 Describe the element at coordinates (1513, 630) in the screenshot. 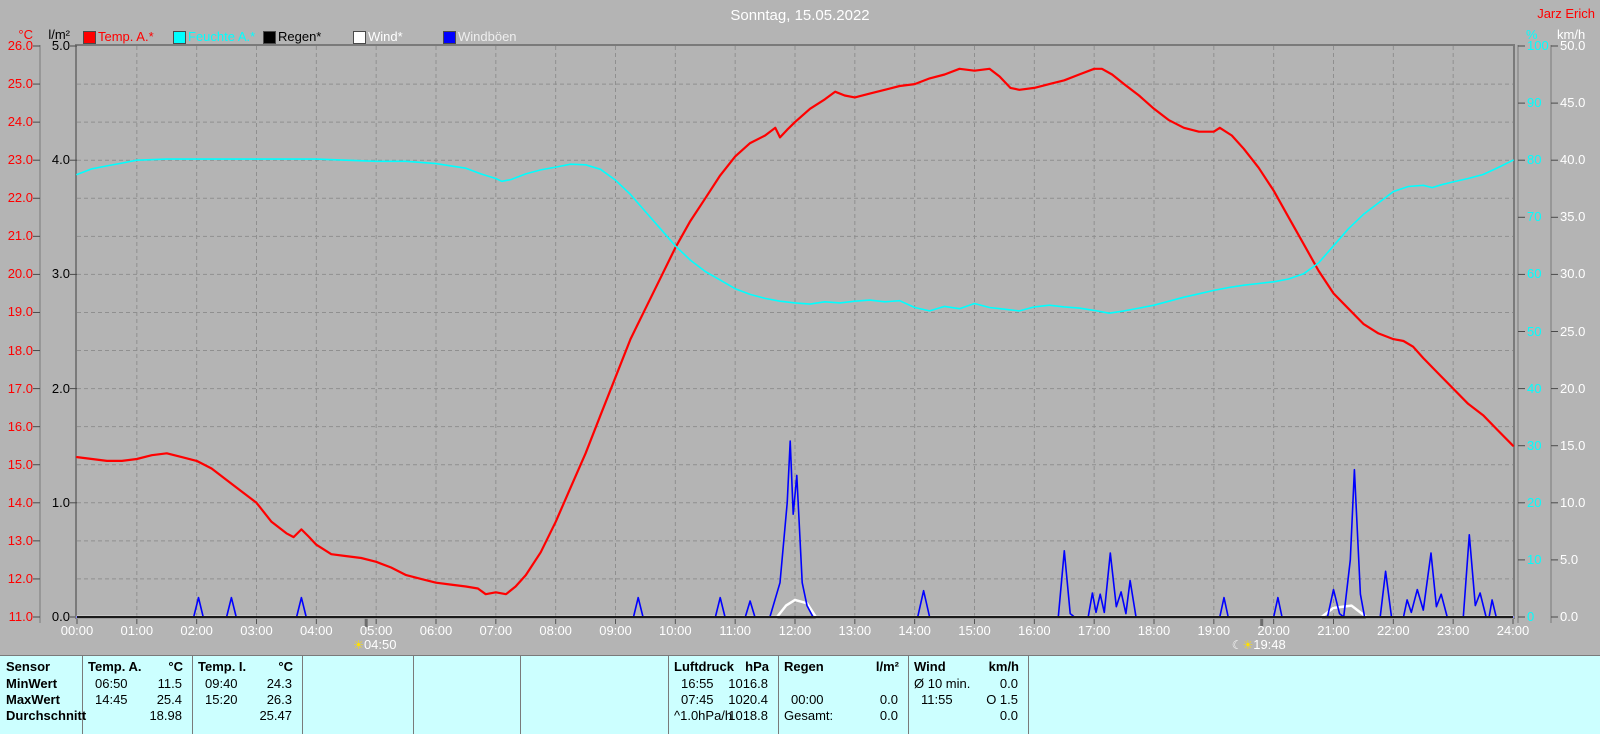

I see `time-axis-label: 24:00` at that location.